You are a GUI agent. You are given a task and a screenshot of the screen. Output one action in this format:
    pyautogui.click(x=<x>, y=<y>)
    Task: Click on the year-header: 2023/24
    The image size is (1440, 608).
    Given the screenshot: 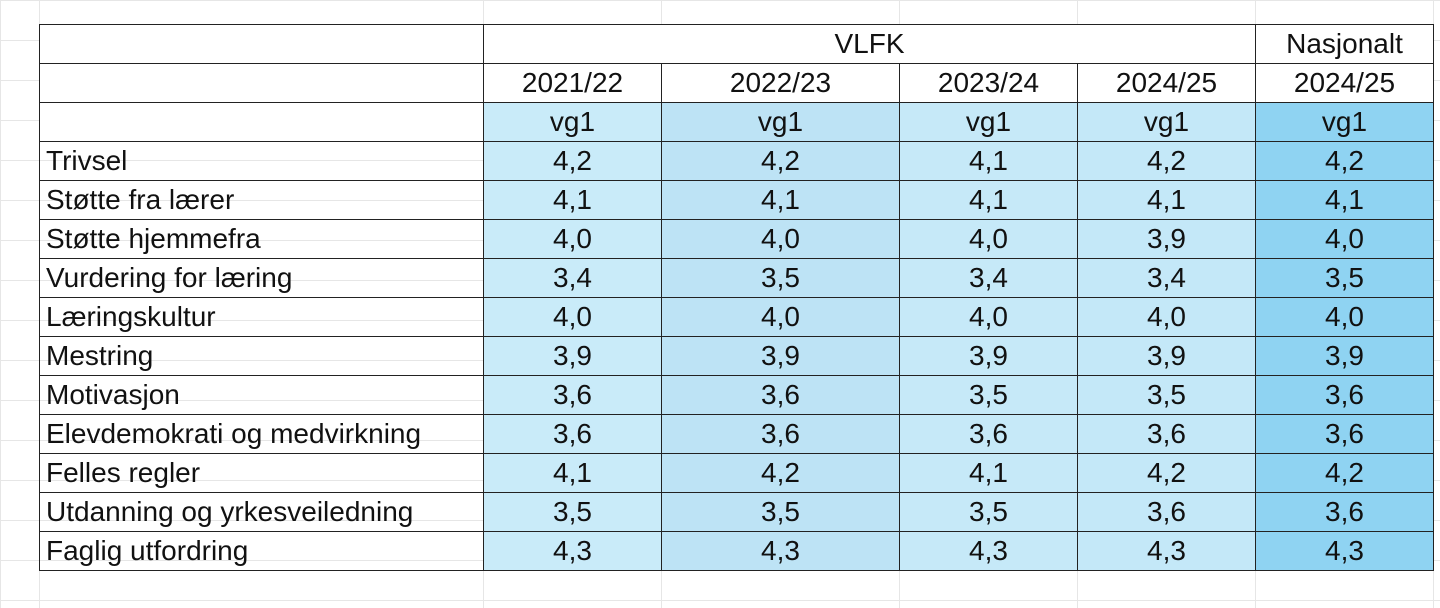 What is the action you would take?
    pyautogui.click(x=988, y=83)
    